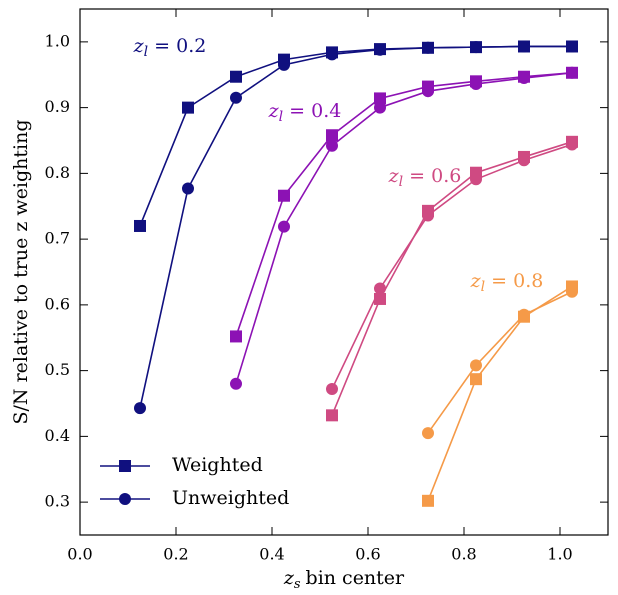 Image resolution: width=618 pixels, height=595 pixels. What do you see at coordinates (230, 498) in the screenshot?
I see `legend-label: Unweighted` at bounding box center [230, 498].